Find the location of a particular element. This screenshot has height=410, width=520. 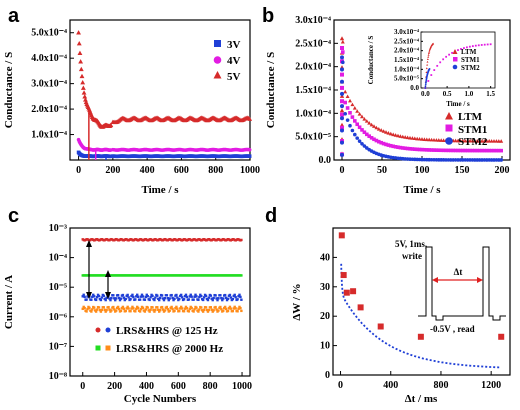

panel-d-ylabel: ΔW / % is located at coordinates (297, 301).